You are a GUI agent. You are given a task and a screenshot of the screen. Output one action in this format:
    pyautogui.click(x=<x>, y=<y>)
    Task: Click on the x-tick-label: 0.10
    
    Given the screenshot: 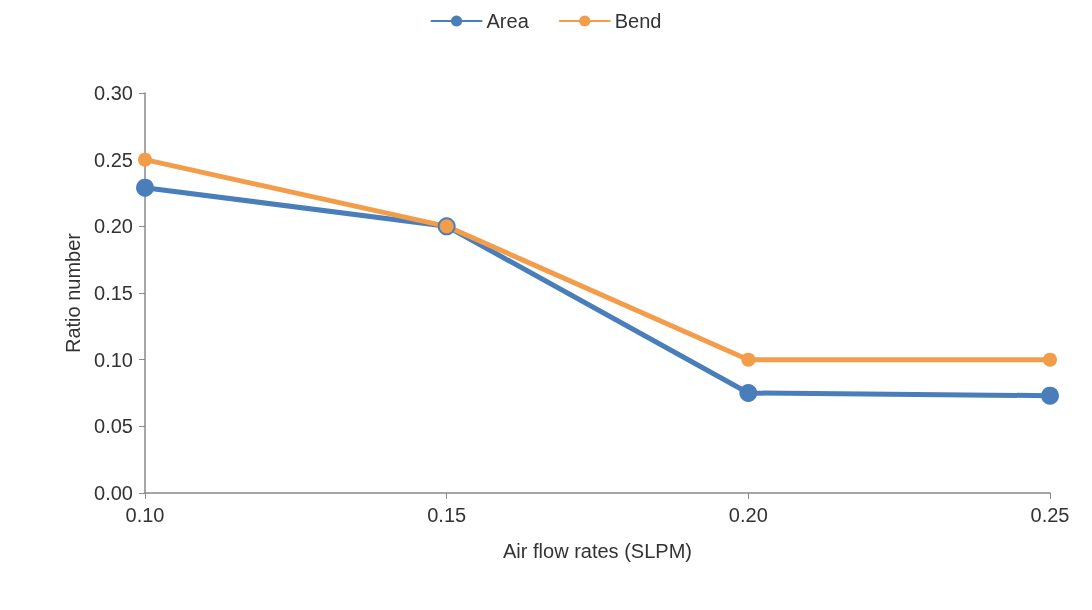 What is the action you would take?
    pyautogui.click(x=145, y=515)
    